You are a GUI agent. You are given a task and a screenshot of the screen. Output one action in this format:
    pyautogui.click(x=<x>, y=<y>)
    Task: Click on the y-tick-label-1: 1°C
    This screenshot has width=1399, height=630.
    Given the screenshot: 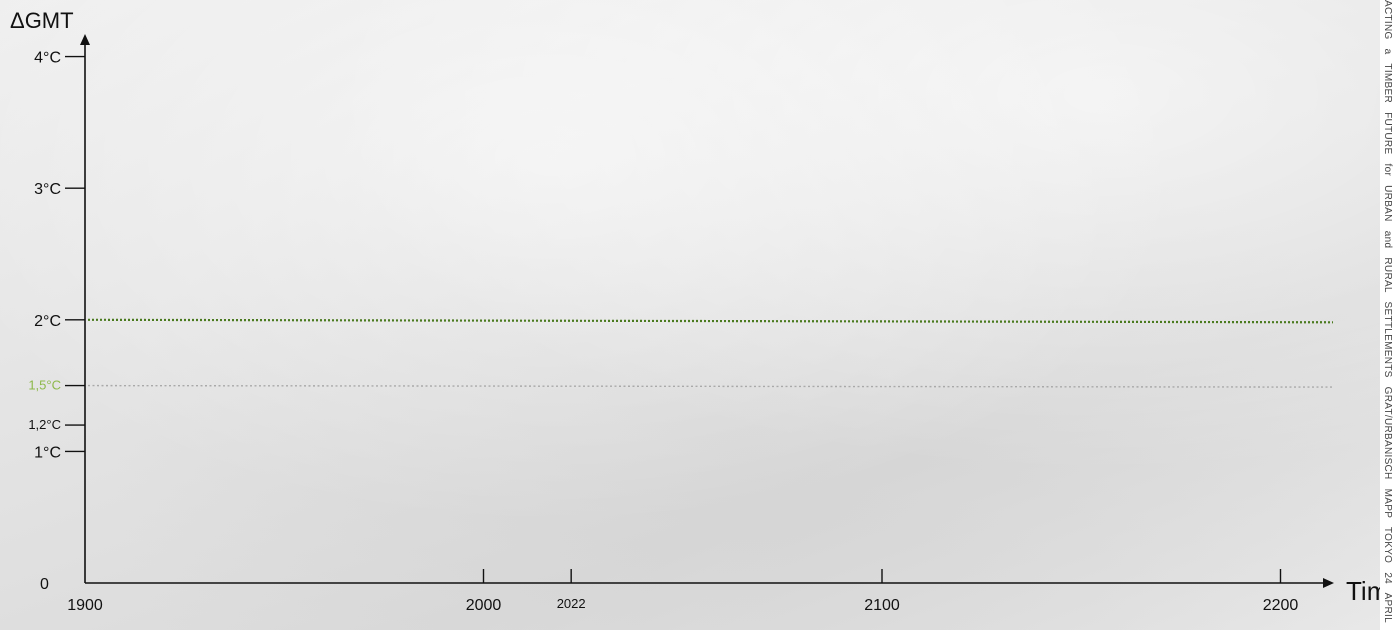 What is the action you would take?
    pyautogui.click(x=47, y=452)
    